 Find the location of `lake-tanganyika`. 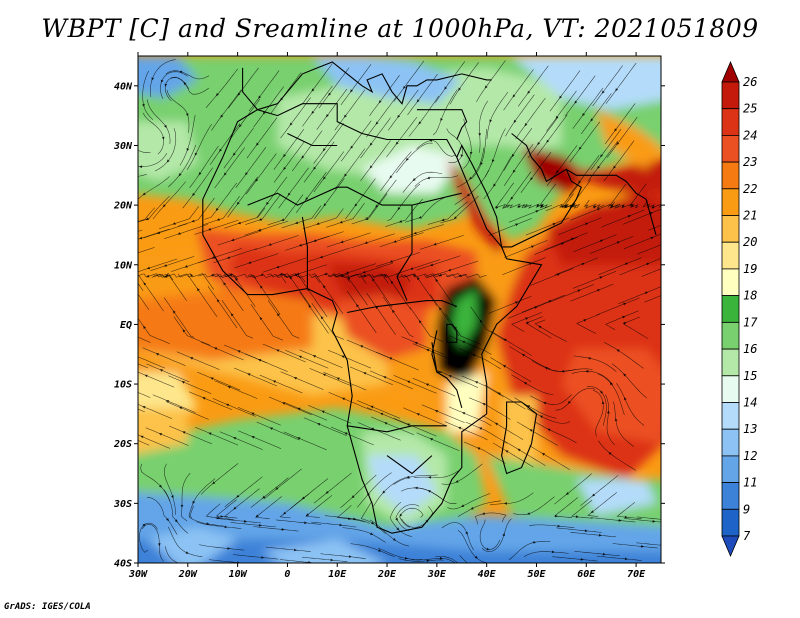

lake-tanganyika is located at coordinates (436, 357).